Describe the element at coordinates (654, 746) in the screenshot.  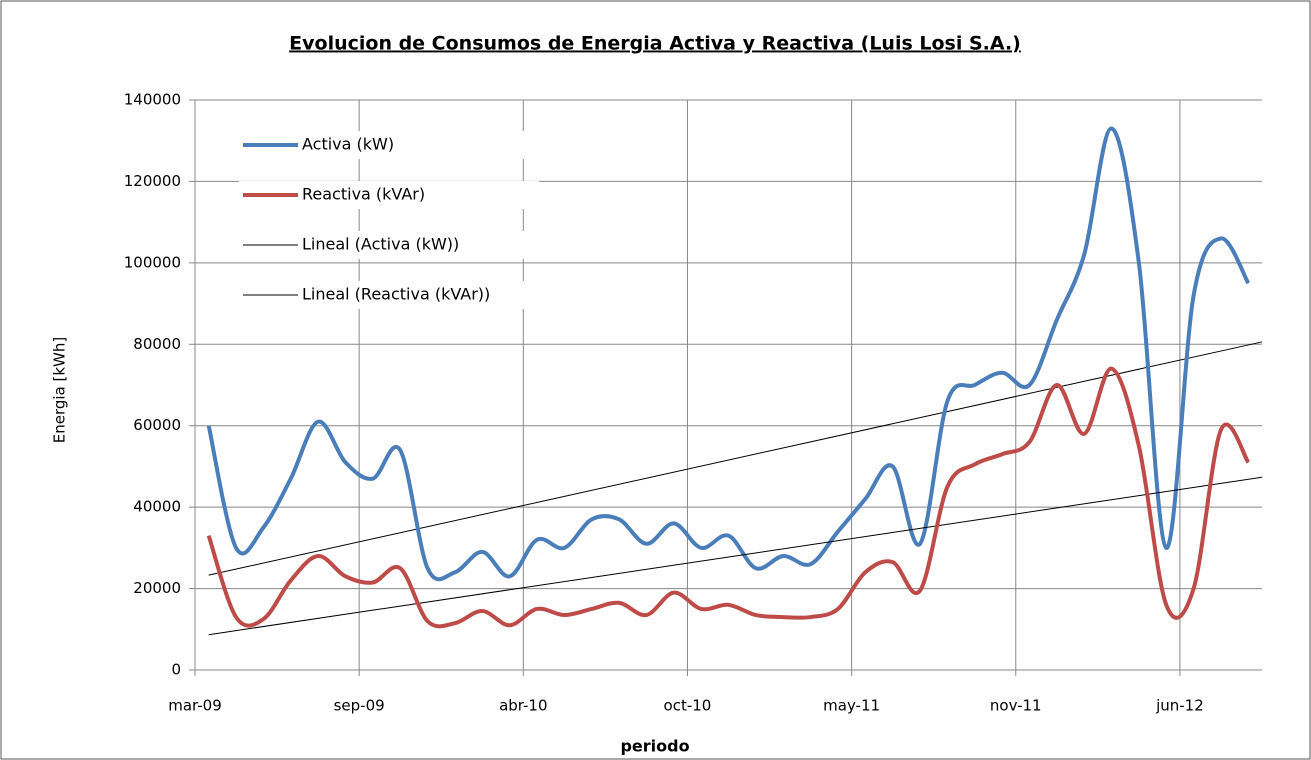
I see `x-axis-label: periodo` at that location.